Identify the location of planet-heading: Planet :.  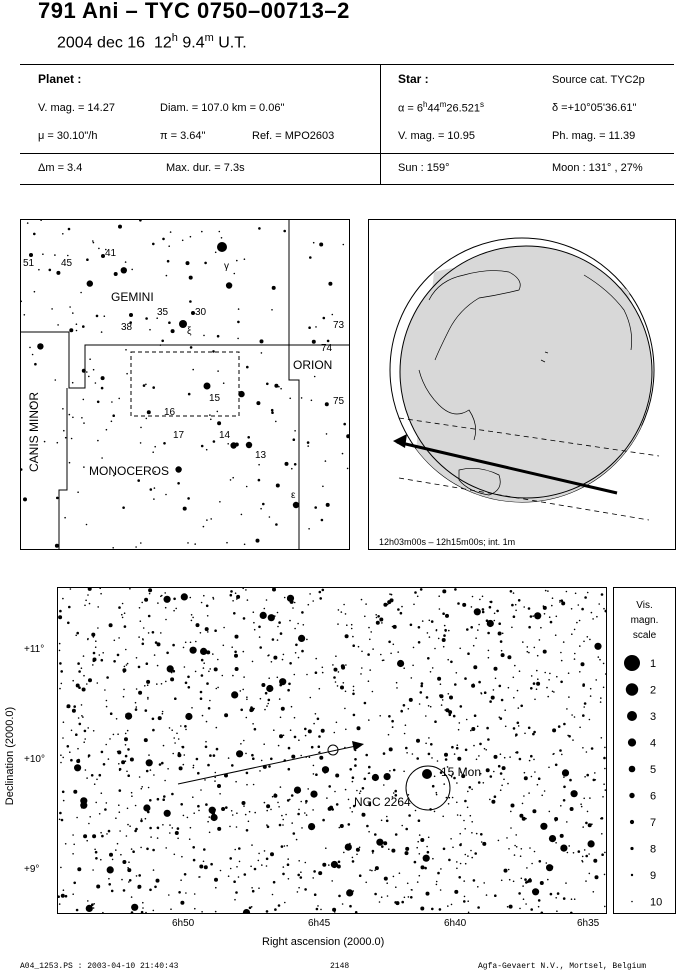
(60, 79).